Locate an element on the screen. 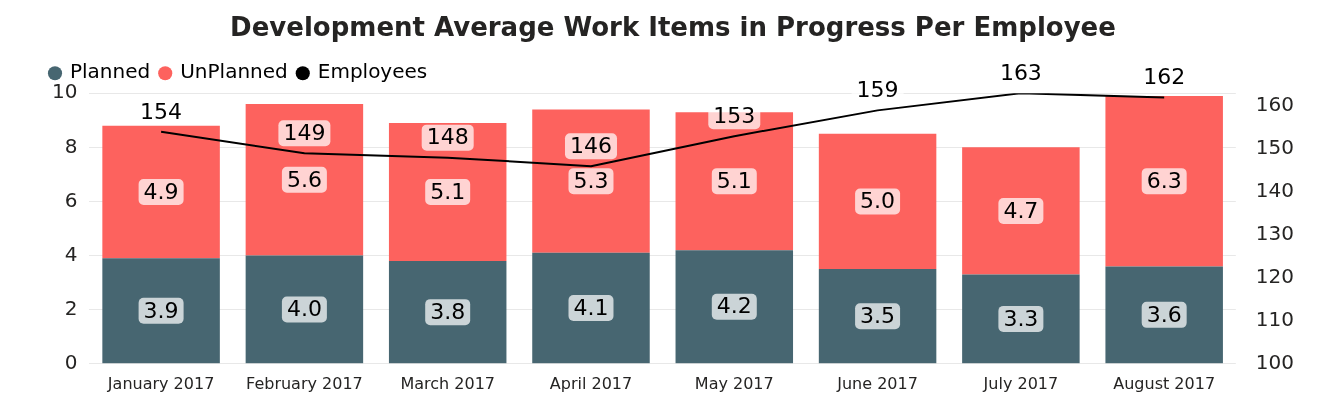 This screenshot has width=1336, height=407. data-label: 6.3 is located at coordinates (1164, 180).